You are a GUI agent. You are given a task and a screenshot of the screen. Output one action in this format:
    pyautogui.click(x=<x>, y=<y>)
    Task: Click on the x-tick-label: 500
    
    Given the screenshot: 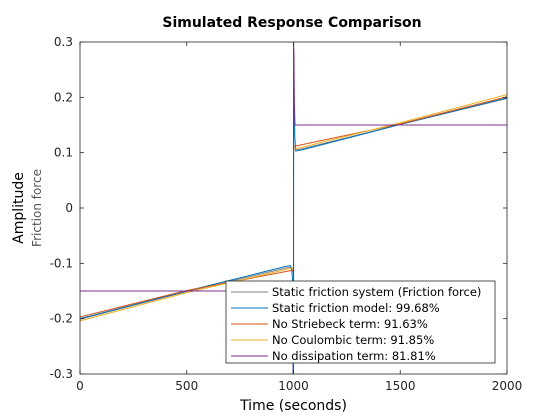 What is the action you would take?
    pyautogui.click(x=186, y=386)
    